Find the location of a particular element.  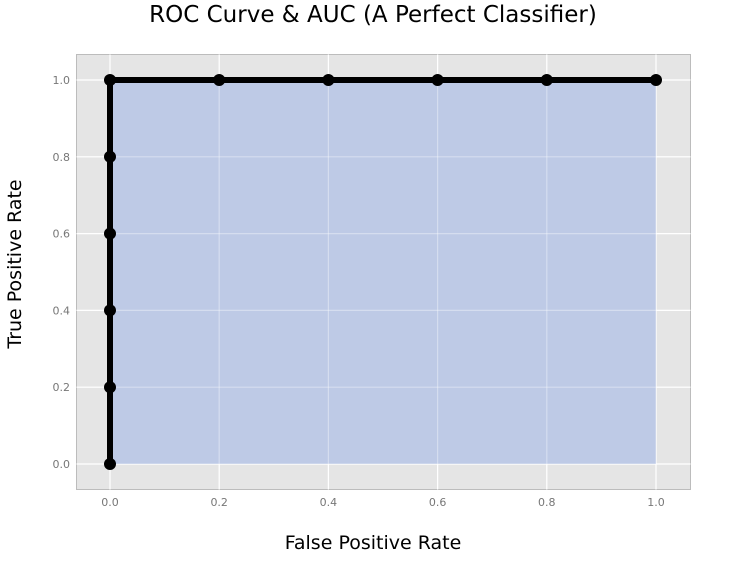

y-tick-label: 0.2 is located at coordinates (62, 387).